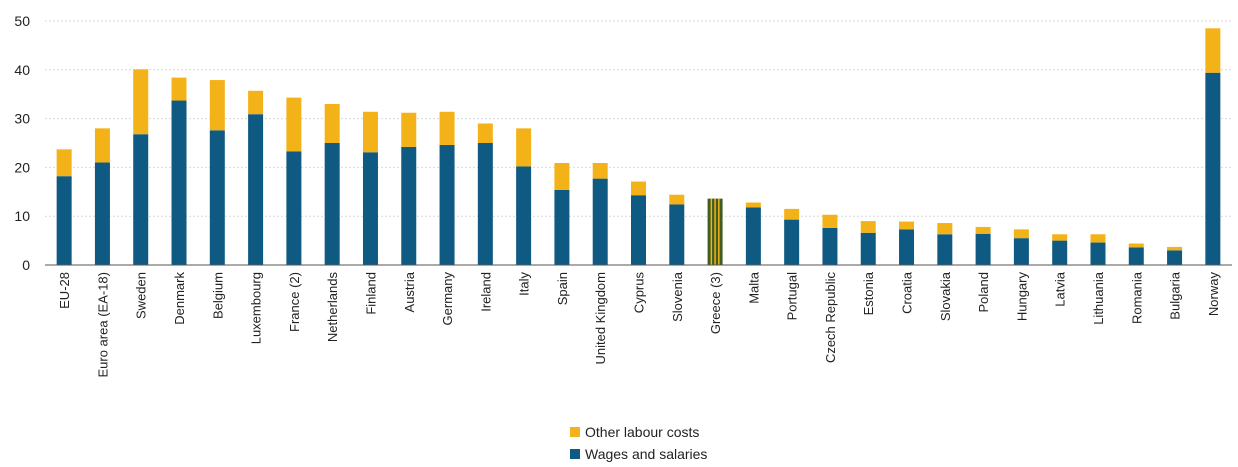 Image resolution: width=1238 pixels, height=467 pixels. Describe the element at coordinates (1060, 288) in the screenshot. I see `x-tick-label: Latvia` at that location.